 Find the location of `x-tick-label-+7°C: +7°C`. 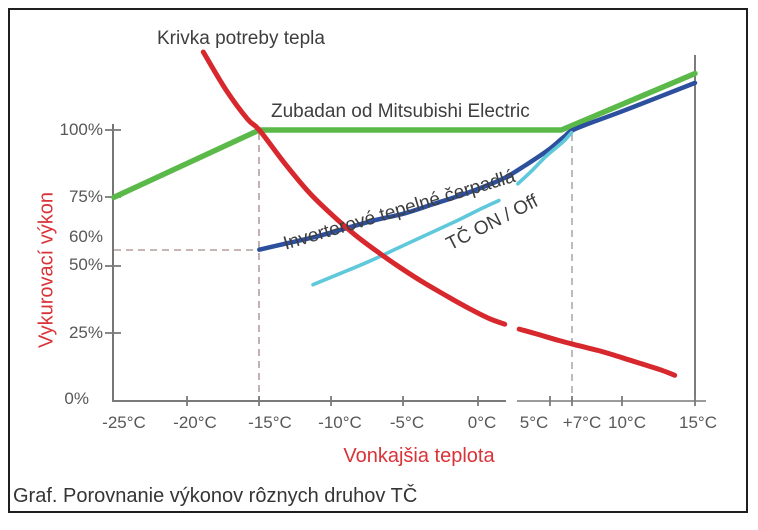

x-tick-label-+7°C: +7°C is located at coordinates (582, 422).